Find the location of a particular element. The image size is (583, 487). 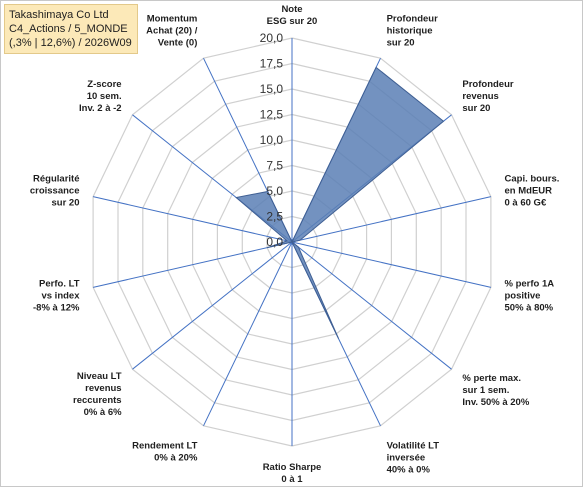

tick-label: 0,0 is located at coordinates (274, 242).